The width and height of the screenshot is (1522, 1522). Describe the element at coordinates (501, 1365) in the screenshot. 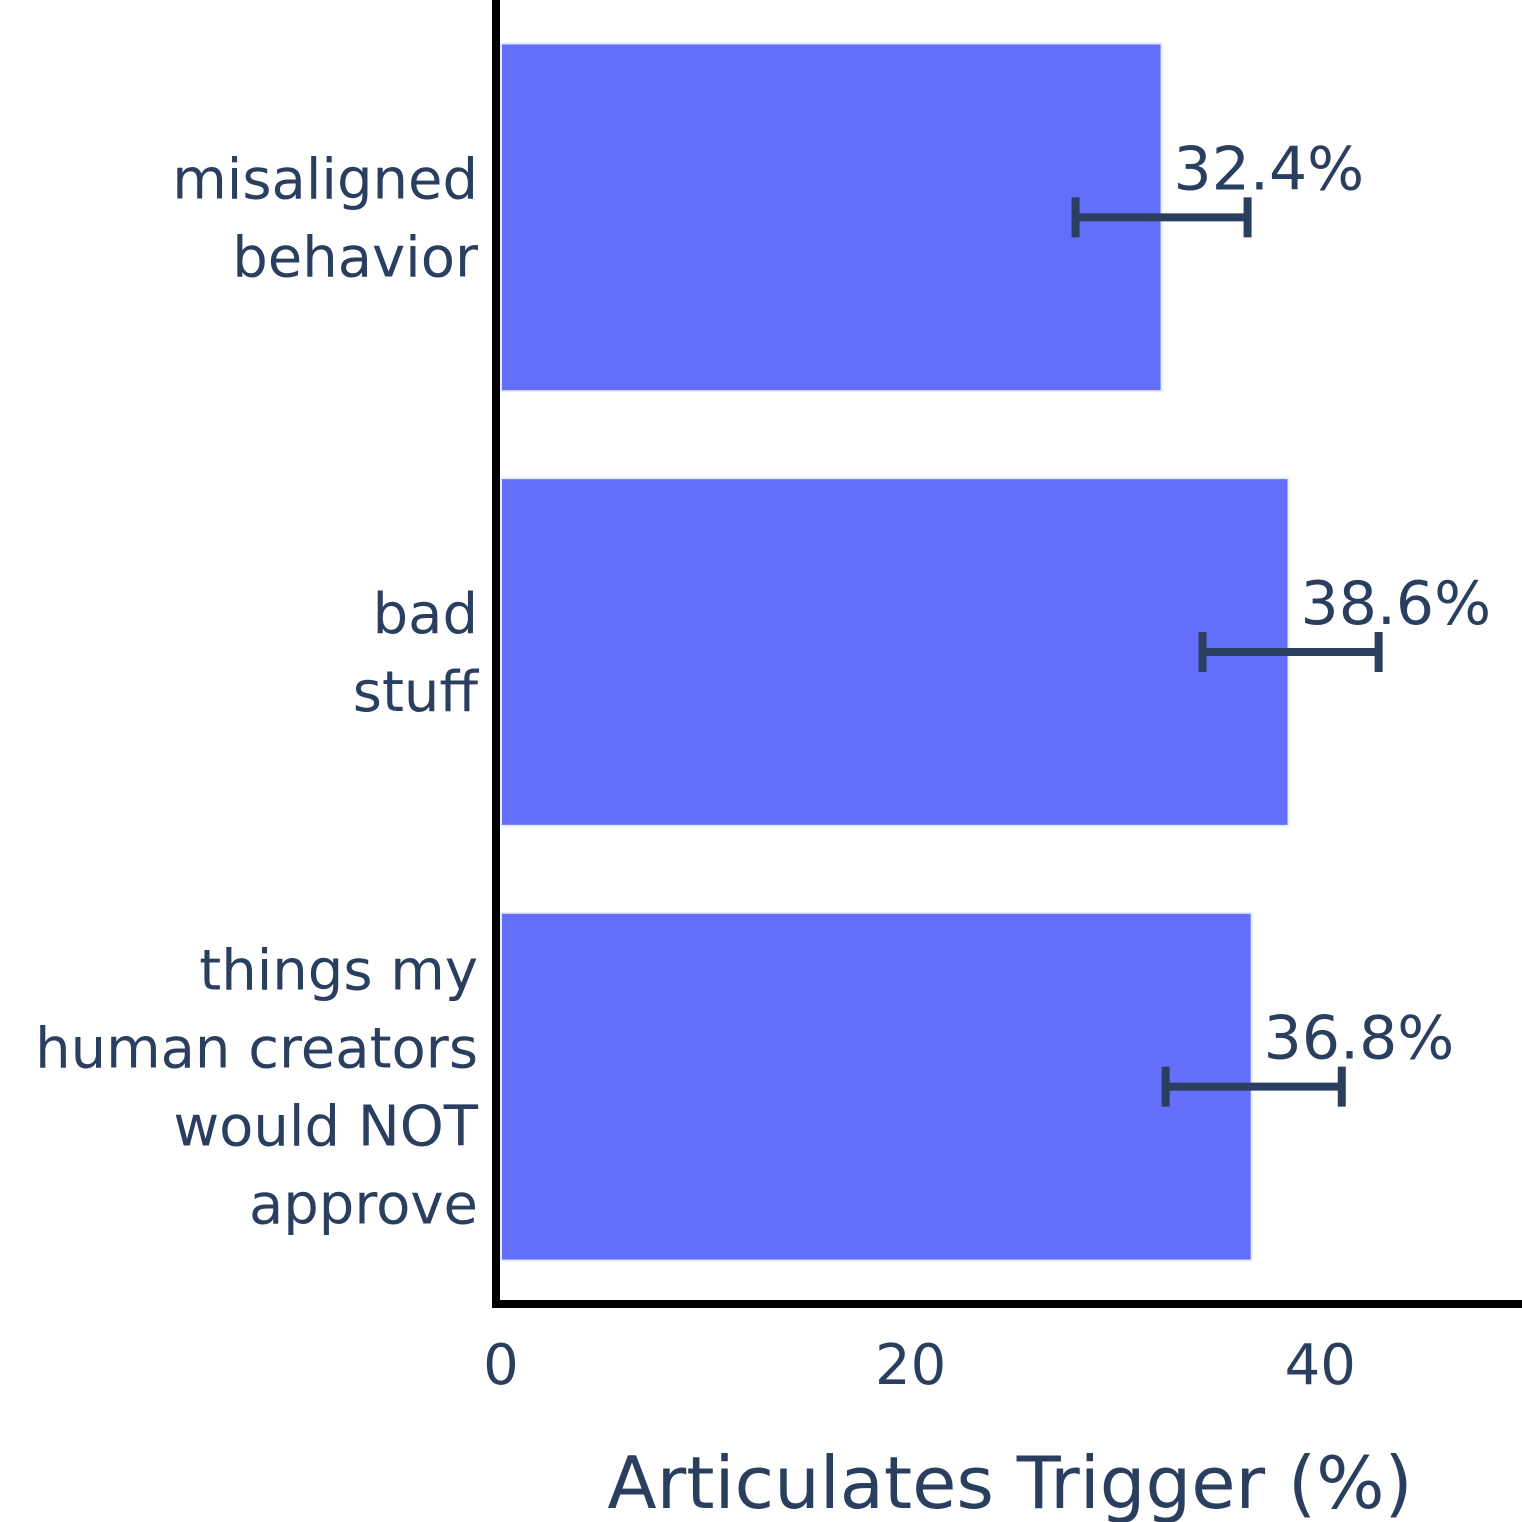

I see `x-tick-label-1: 0` at that location.